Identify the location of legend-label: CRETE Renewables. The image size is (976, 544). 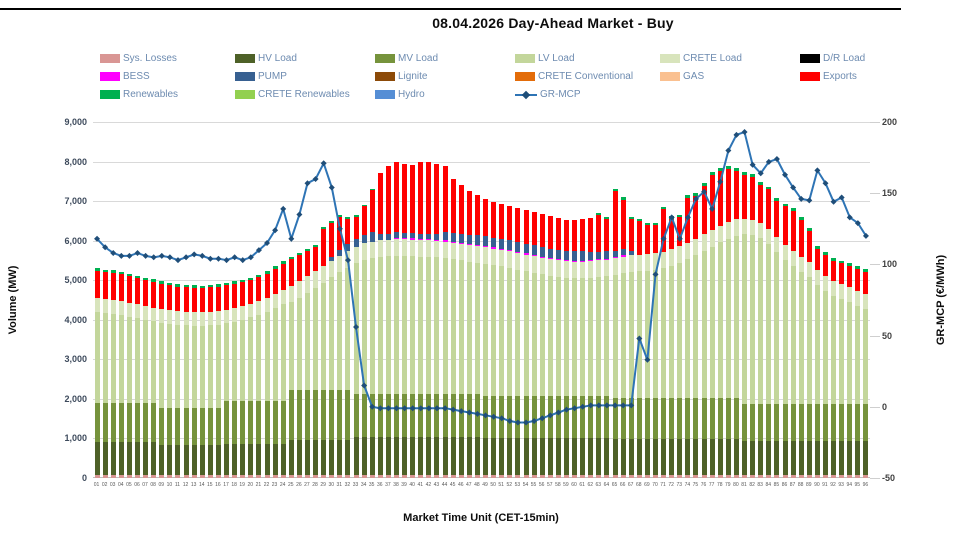
(304, 94).